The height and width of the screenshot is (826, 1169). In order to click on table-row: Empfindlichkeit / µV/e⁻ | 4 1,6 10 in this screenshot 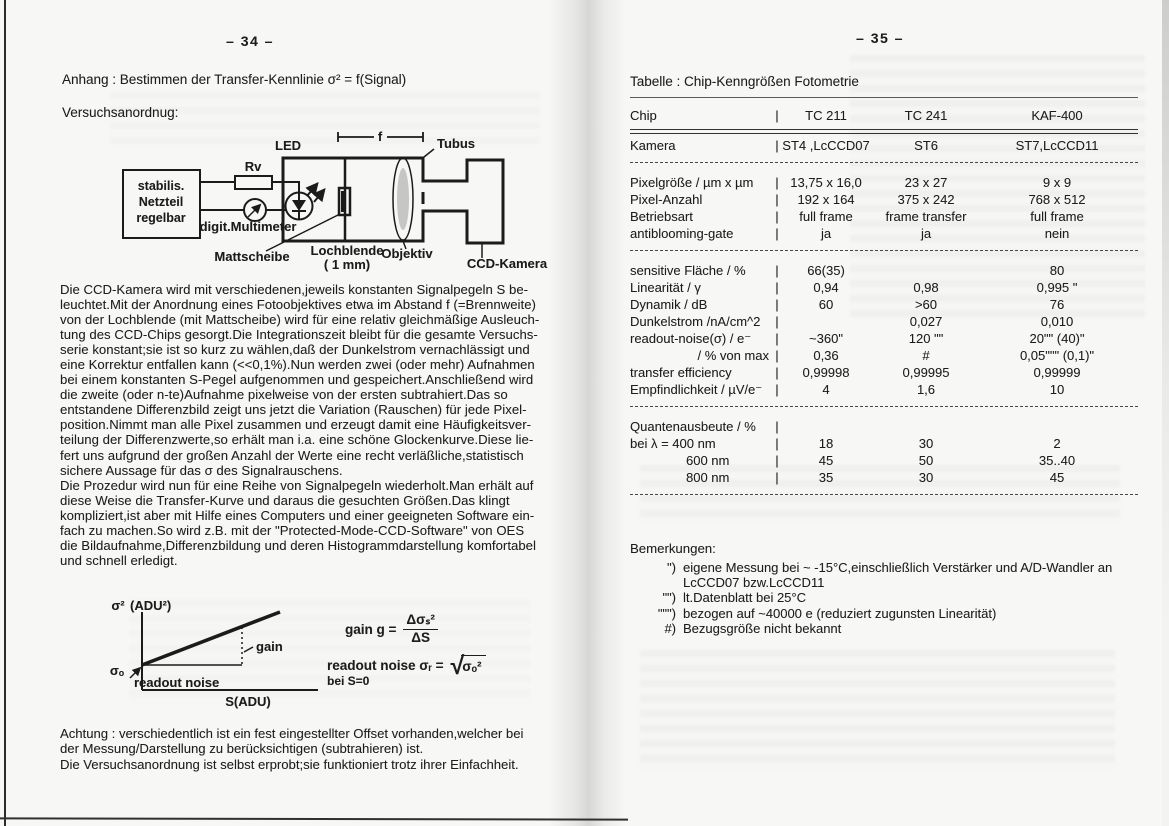, I will do `click(884, 390)`.